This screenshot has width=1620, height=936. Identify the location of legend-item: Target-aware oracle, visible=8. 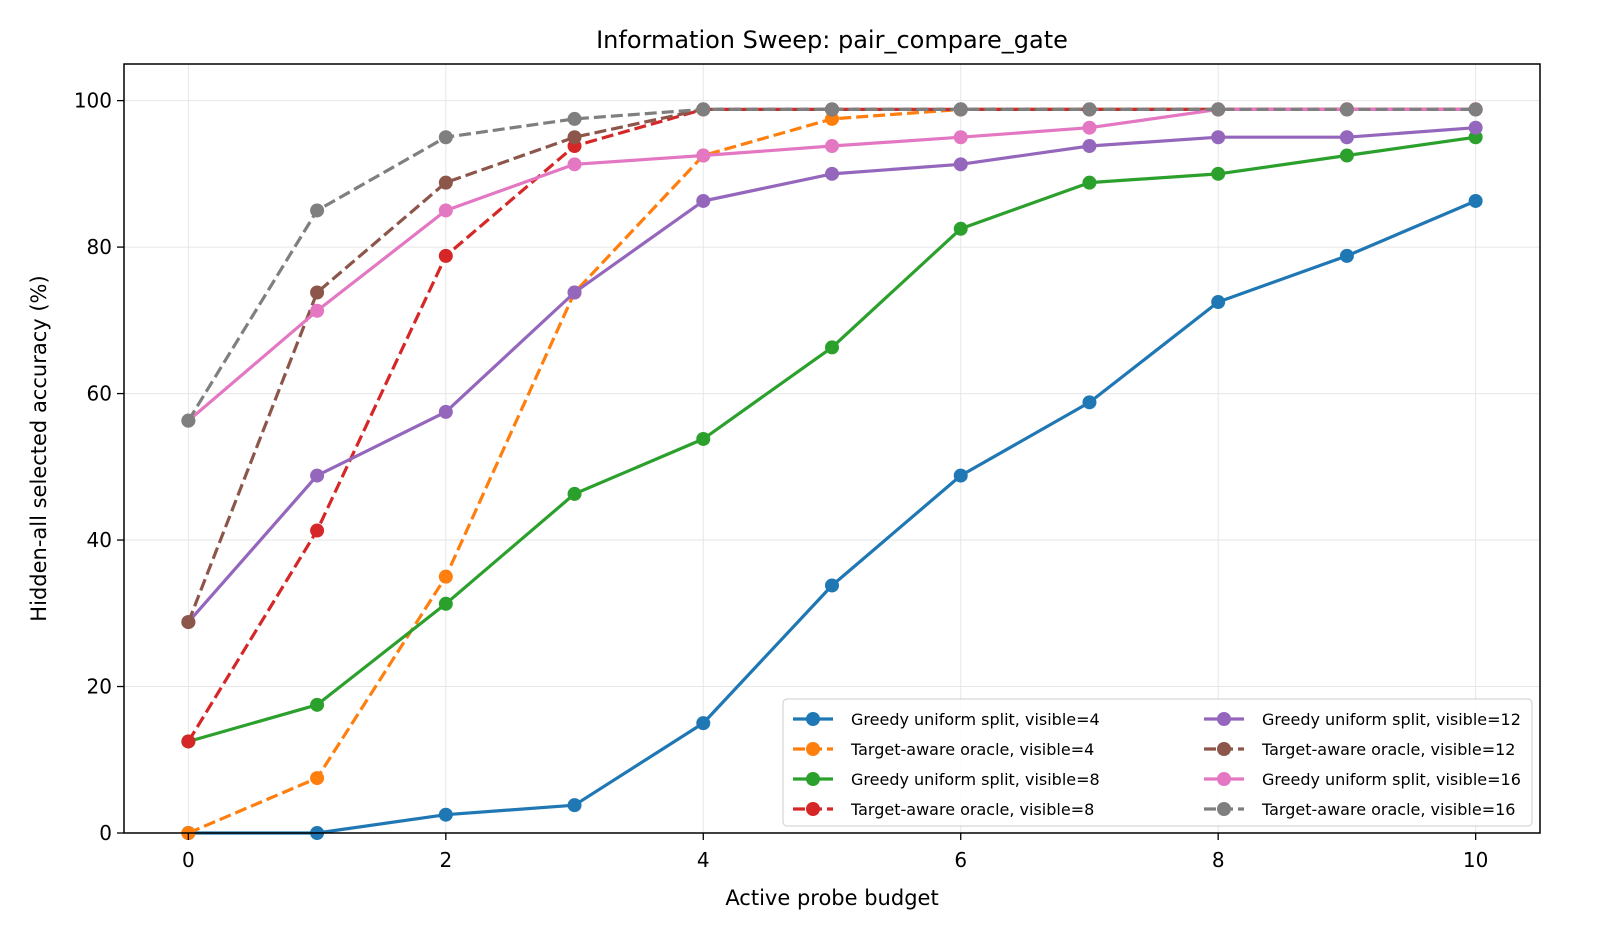
(943, 809).